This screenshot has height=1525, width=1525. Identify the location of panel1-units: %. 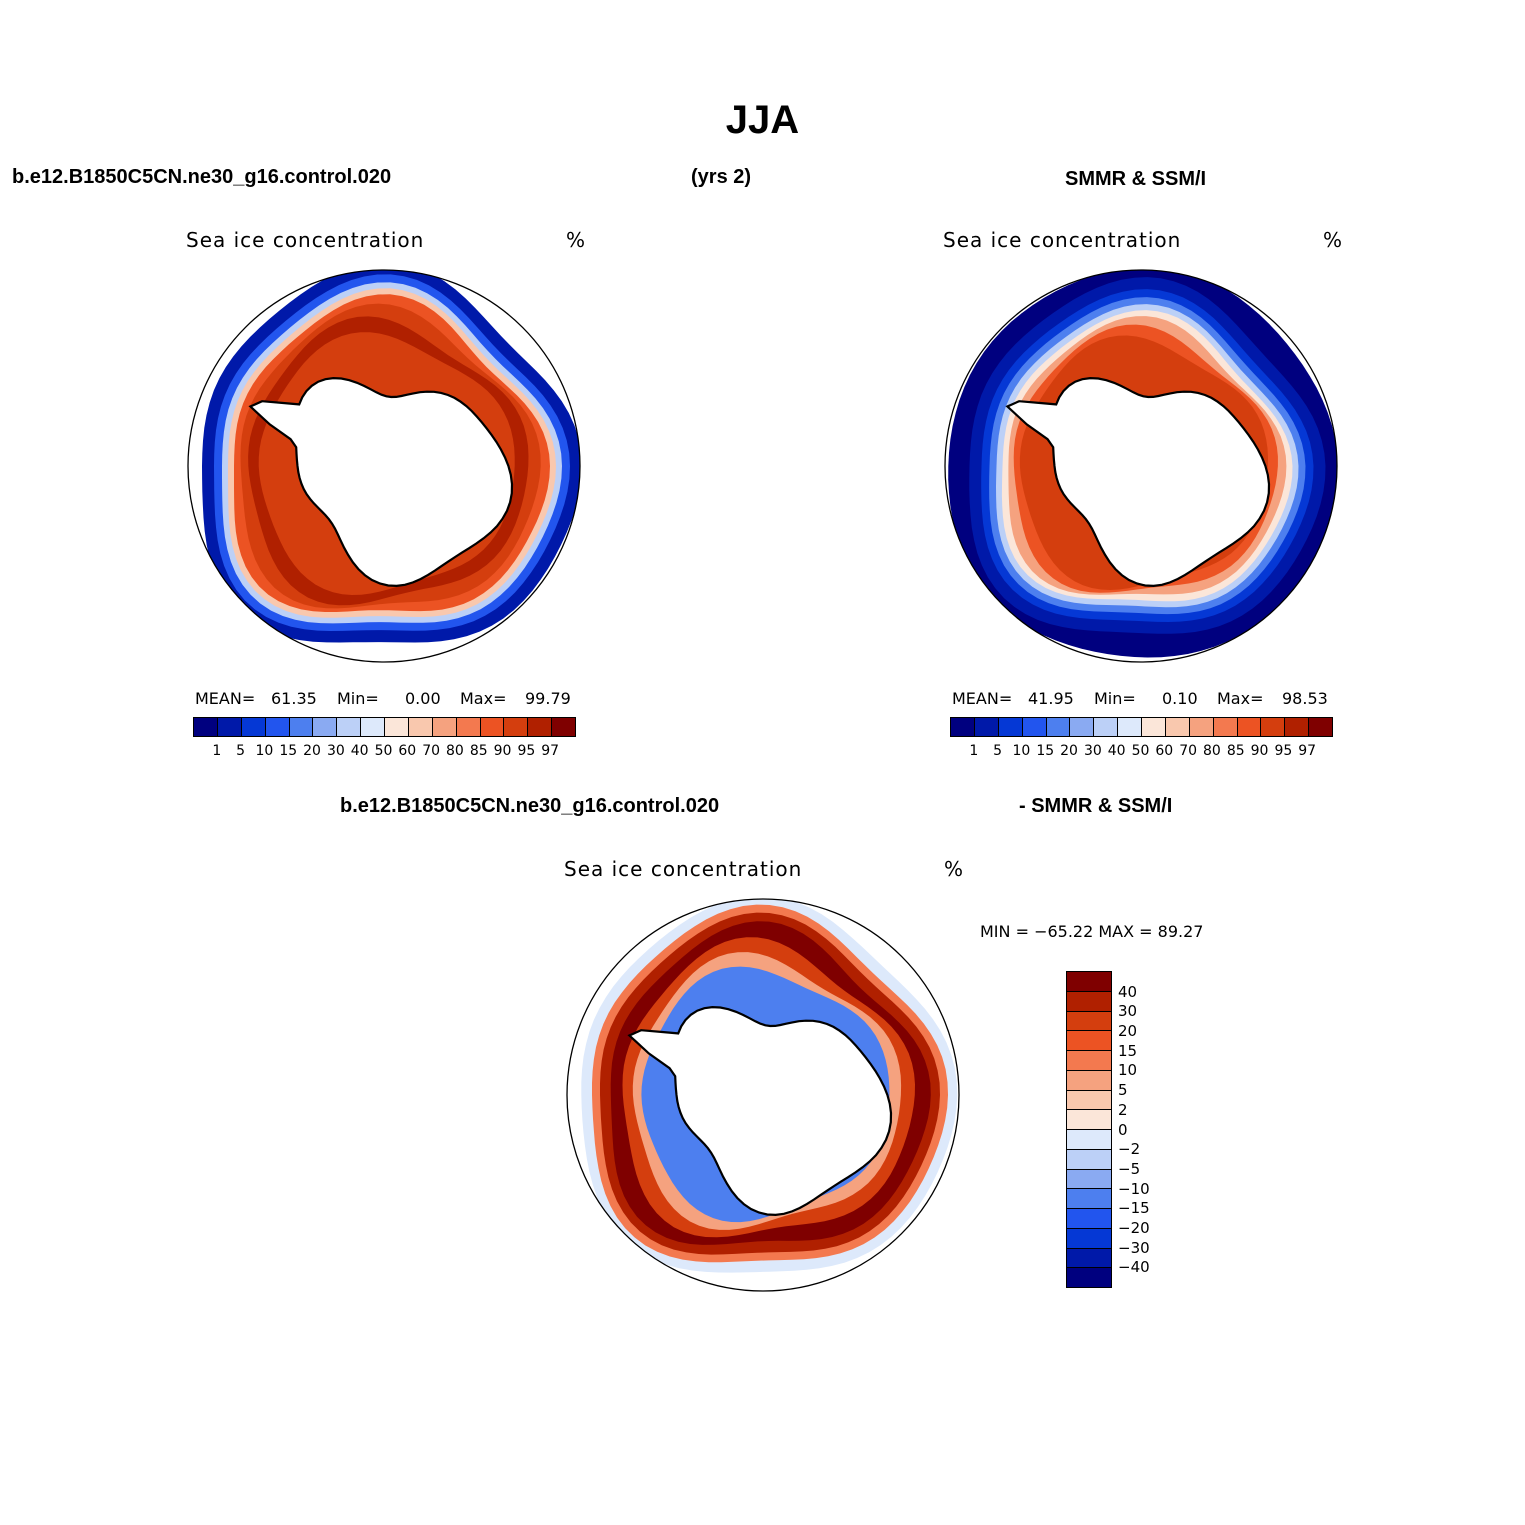
(576, 240).